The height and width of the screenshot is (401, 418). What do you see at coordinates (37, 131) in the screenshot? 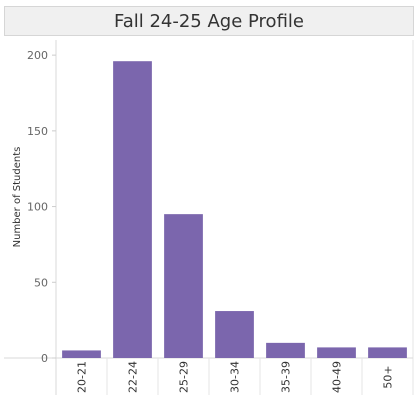
I see `y-tick-label: 150` at bounding box center [37, 131].